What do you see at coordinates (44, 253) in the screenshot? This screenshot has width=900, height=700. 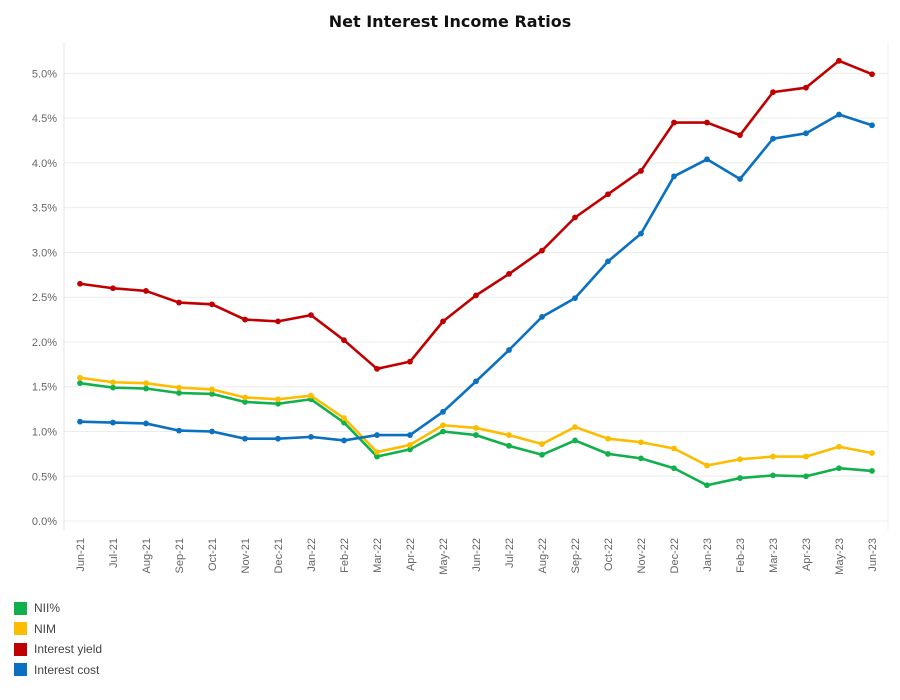 I see `y-tick-label: 3.0%` at bounding box center [44, 253].